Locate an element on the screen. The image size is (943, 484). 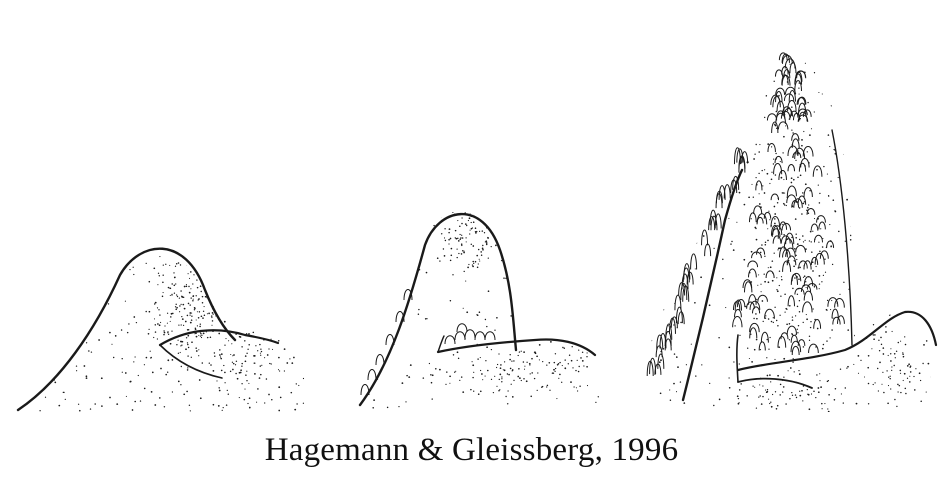
panel-3-ridge-front is located at coordinates (775, 383).